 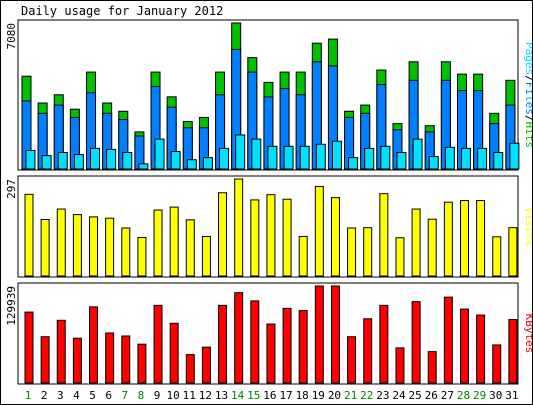 What do you see at coordinates (479, 395) in the screenshot?
I see `x-tick-label-day-29: 29` at bounding box center [479, 395].